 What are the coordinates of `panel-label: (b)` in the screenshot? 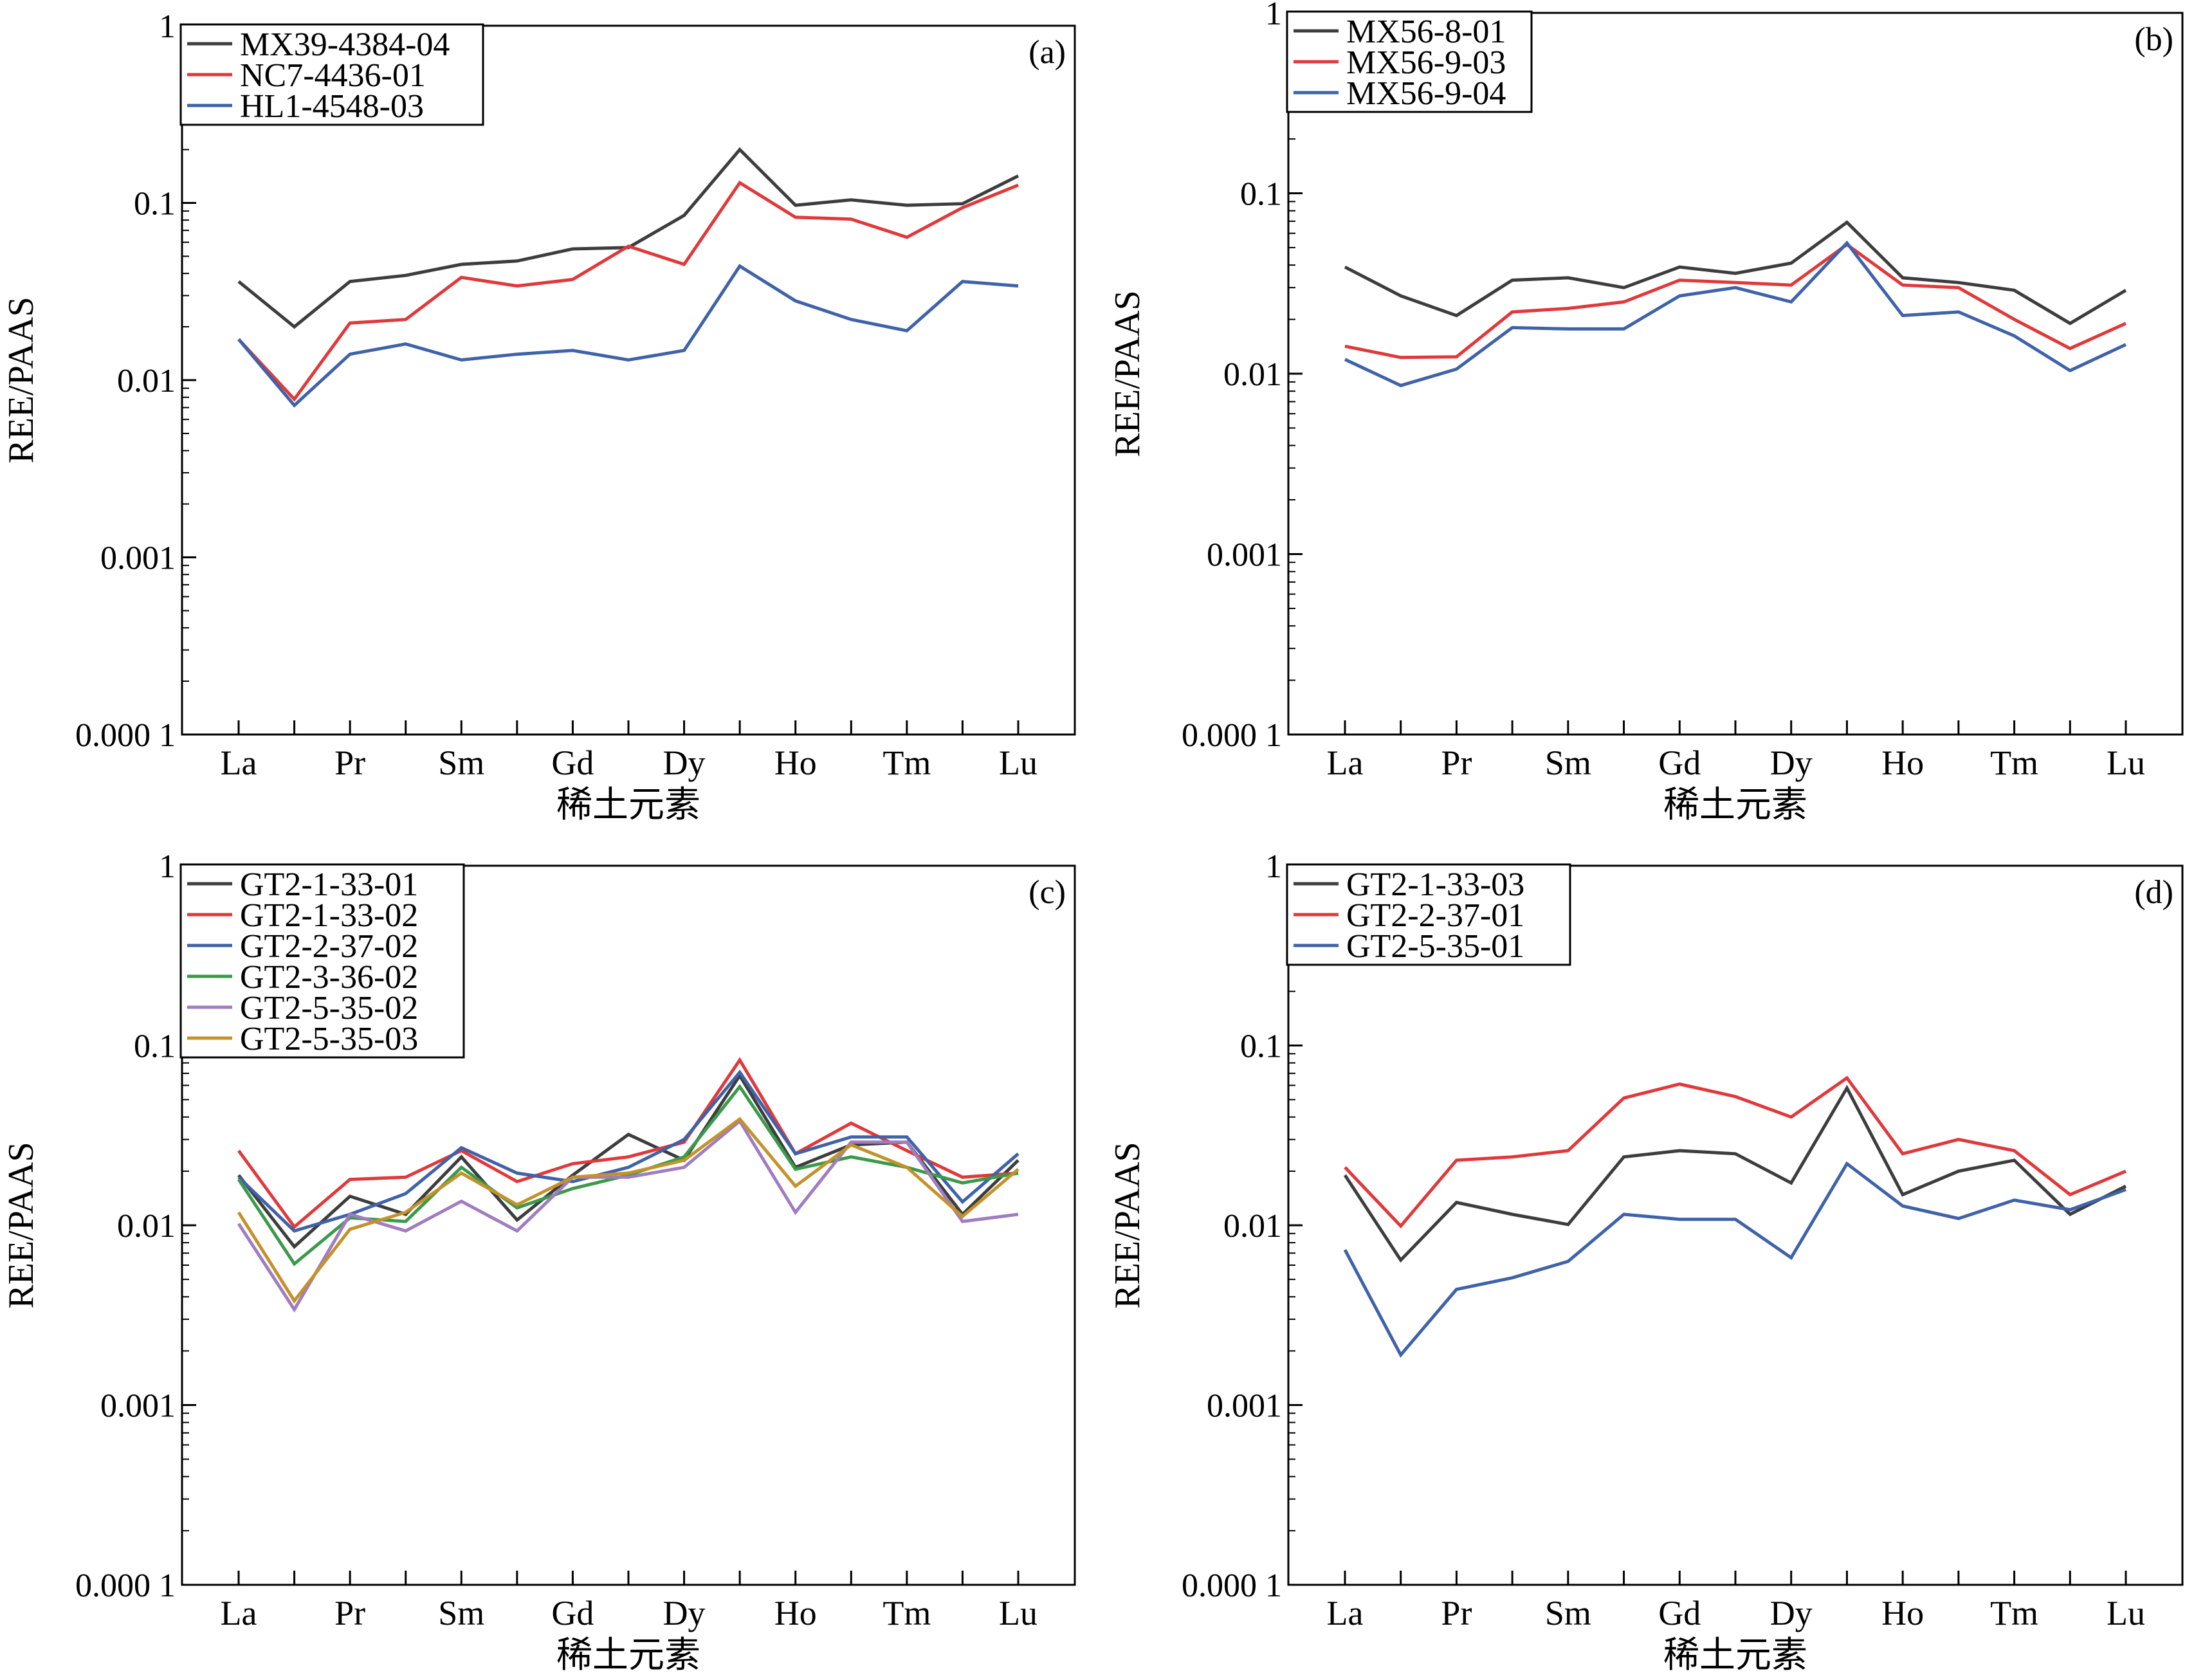 It's located at (2153, 39).